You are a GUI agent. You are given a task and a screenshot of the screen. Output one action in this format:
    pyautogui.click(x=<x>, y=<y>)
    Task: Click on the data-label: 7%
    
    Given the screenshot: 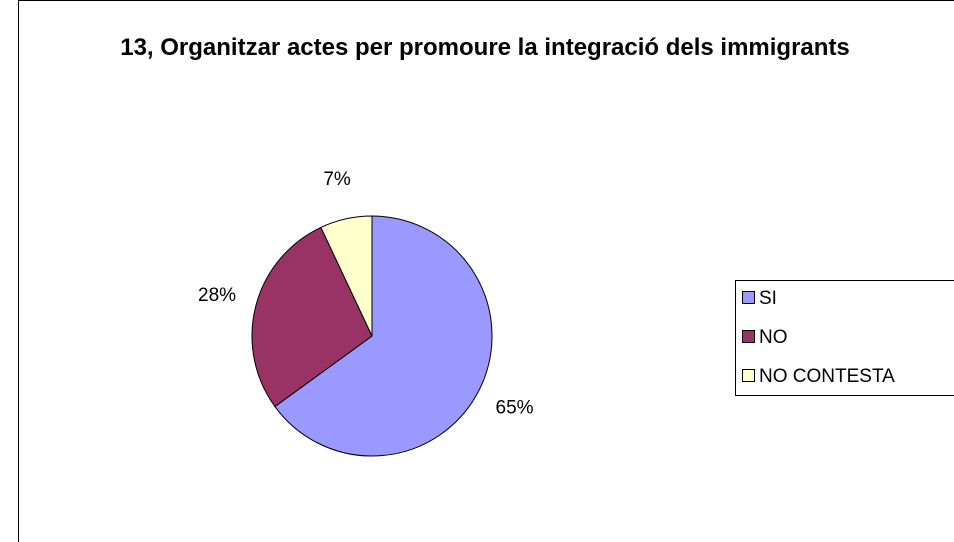 What is the action you would take?
    pyautogui.click(x=337, y=179)
    